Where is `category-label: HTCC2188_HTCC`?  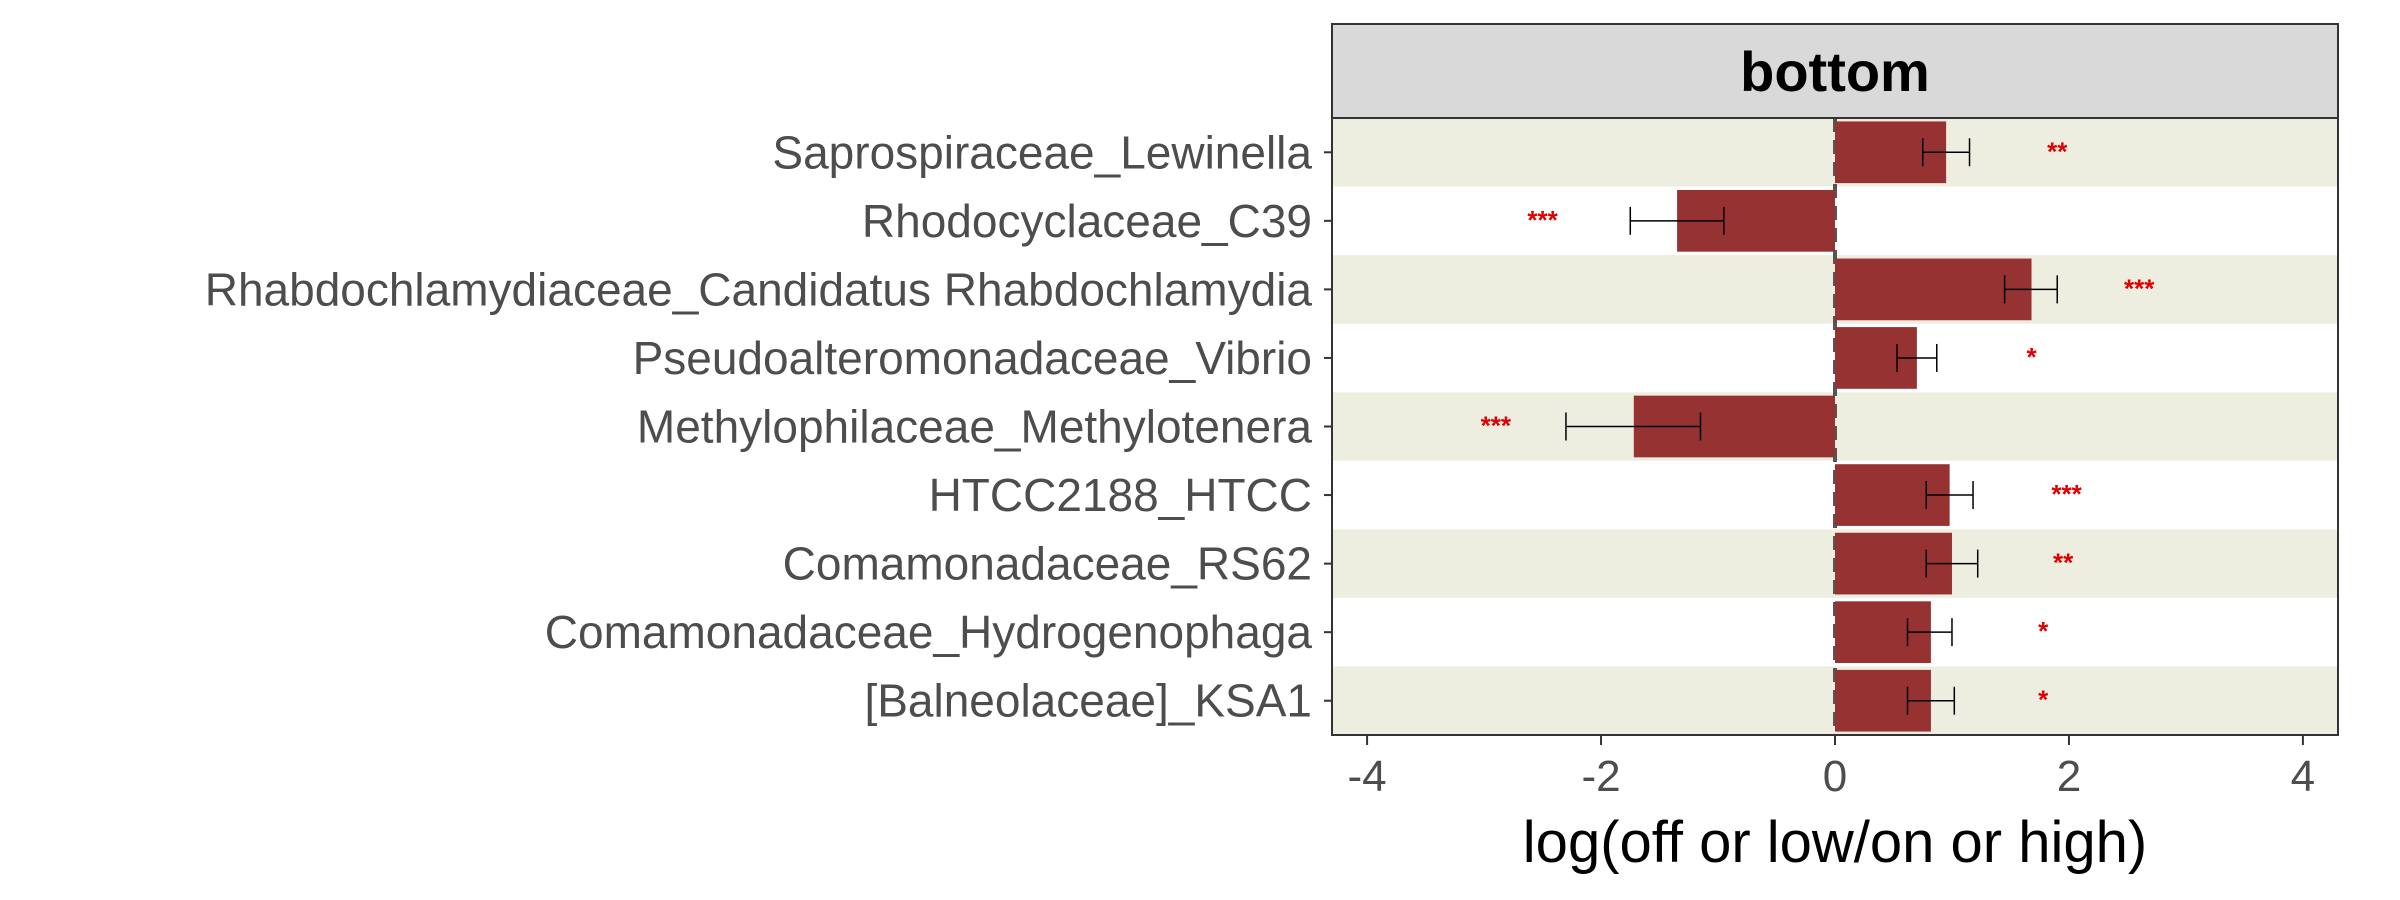 category-label: HTCC2188_HTCC is located at coordinates (1120, 495).